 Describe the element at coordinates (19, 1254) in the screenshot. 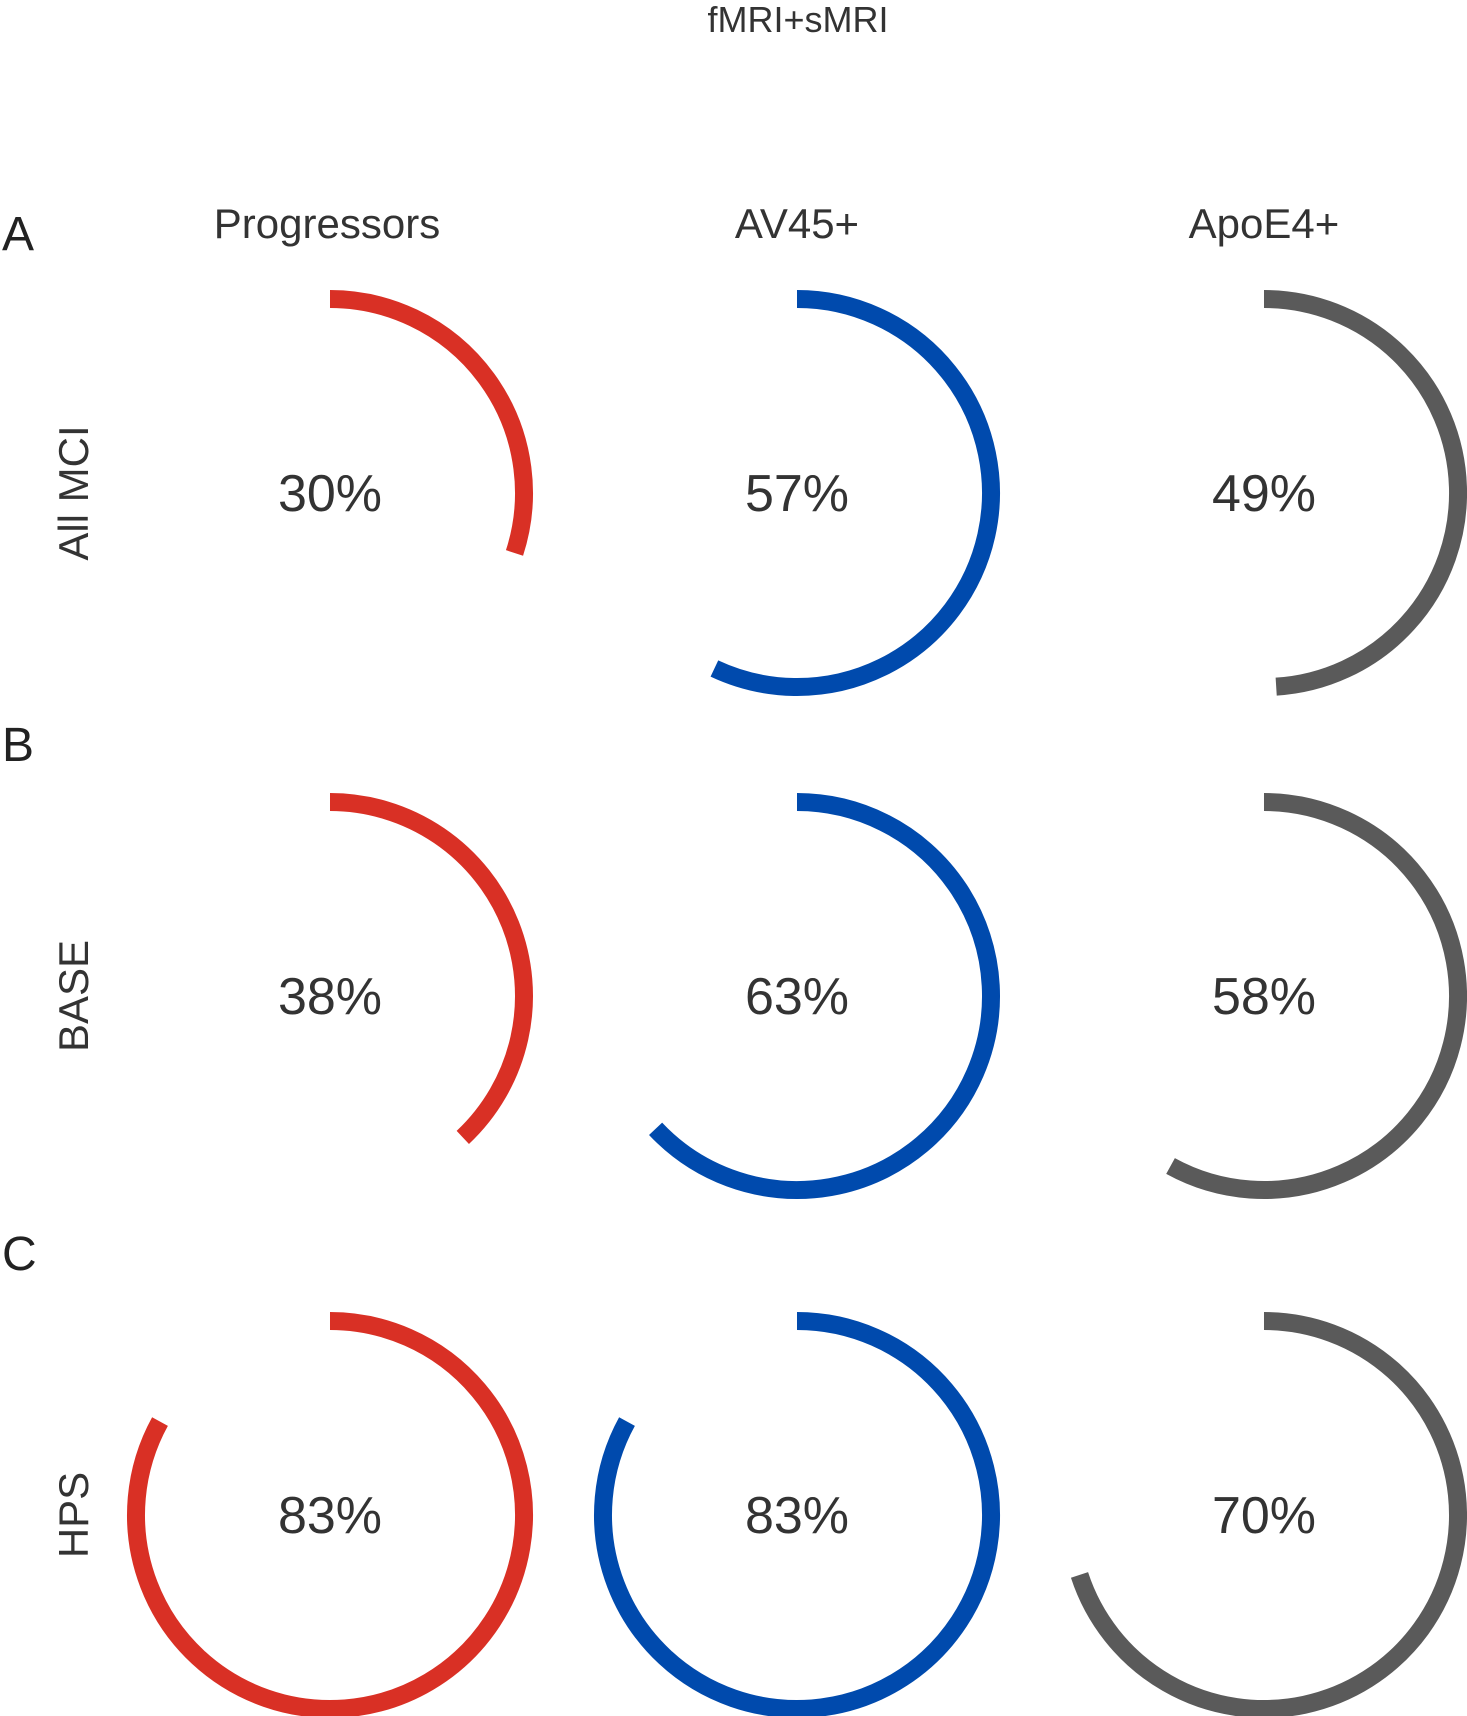

I see `panel-letter-c: C` at that location.